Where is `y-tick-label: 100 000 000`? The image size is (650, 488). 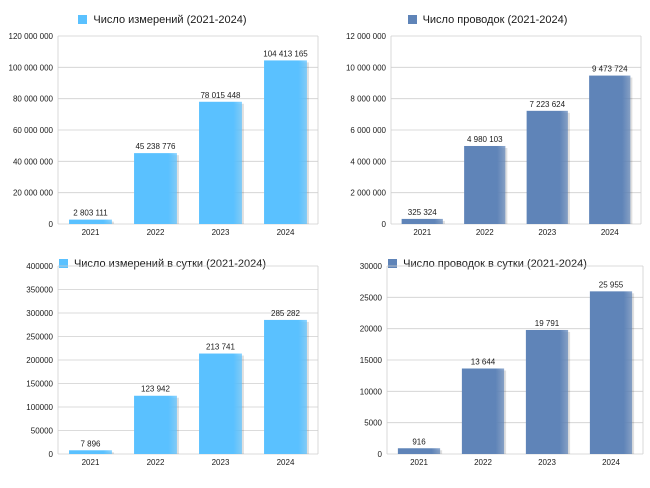 y-tick-label: 100 000 000 is located at coordinates (31, 67).